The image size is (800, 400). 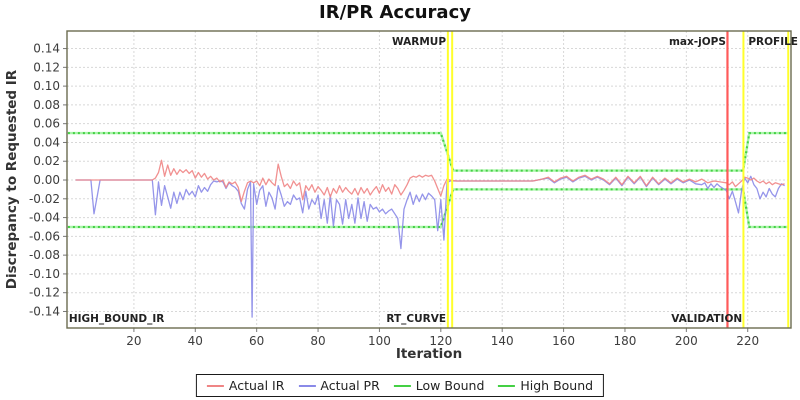 What do you see at coordinates (44, 255) in the screenshot?
I see `y-tick-label: -0.08` at bounding box center [44, 255].